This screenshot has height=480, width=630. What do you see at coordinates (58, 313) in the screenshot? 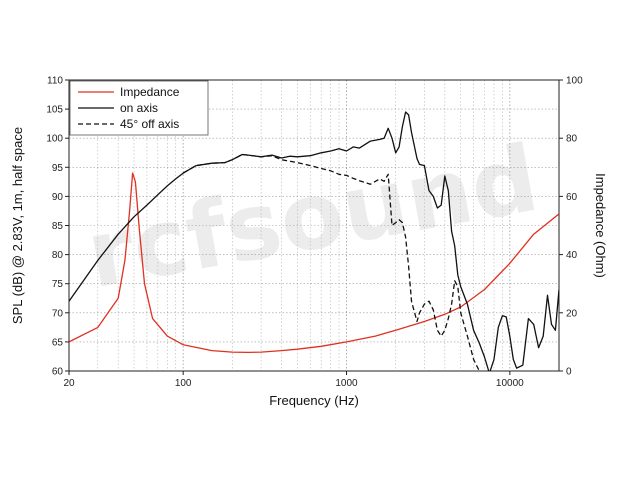
I see `y-tick-label: 70` at bounding box center [58, 313].